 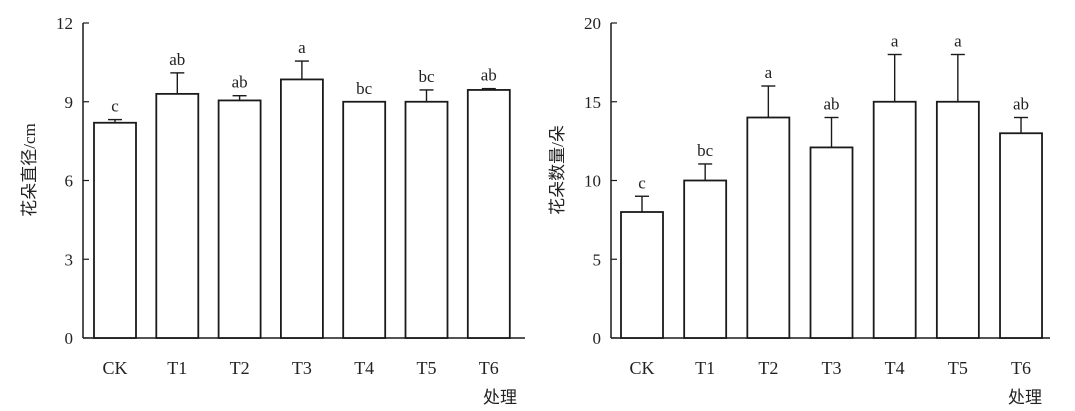 I want to click on significance-letter-t1: ab, so click(x=177, y=59).